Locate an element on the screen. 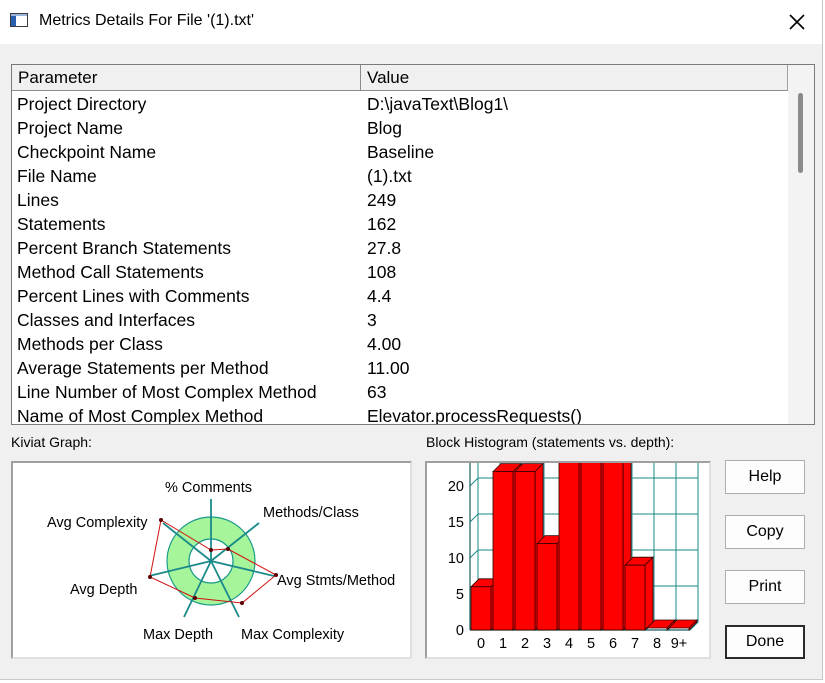 The height and width of the screenshot is (683, 825). kiviat-axis-label: Methods/Class is located at coordinates (311, 513).